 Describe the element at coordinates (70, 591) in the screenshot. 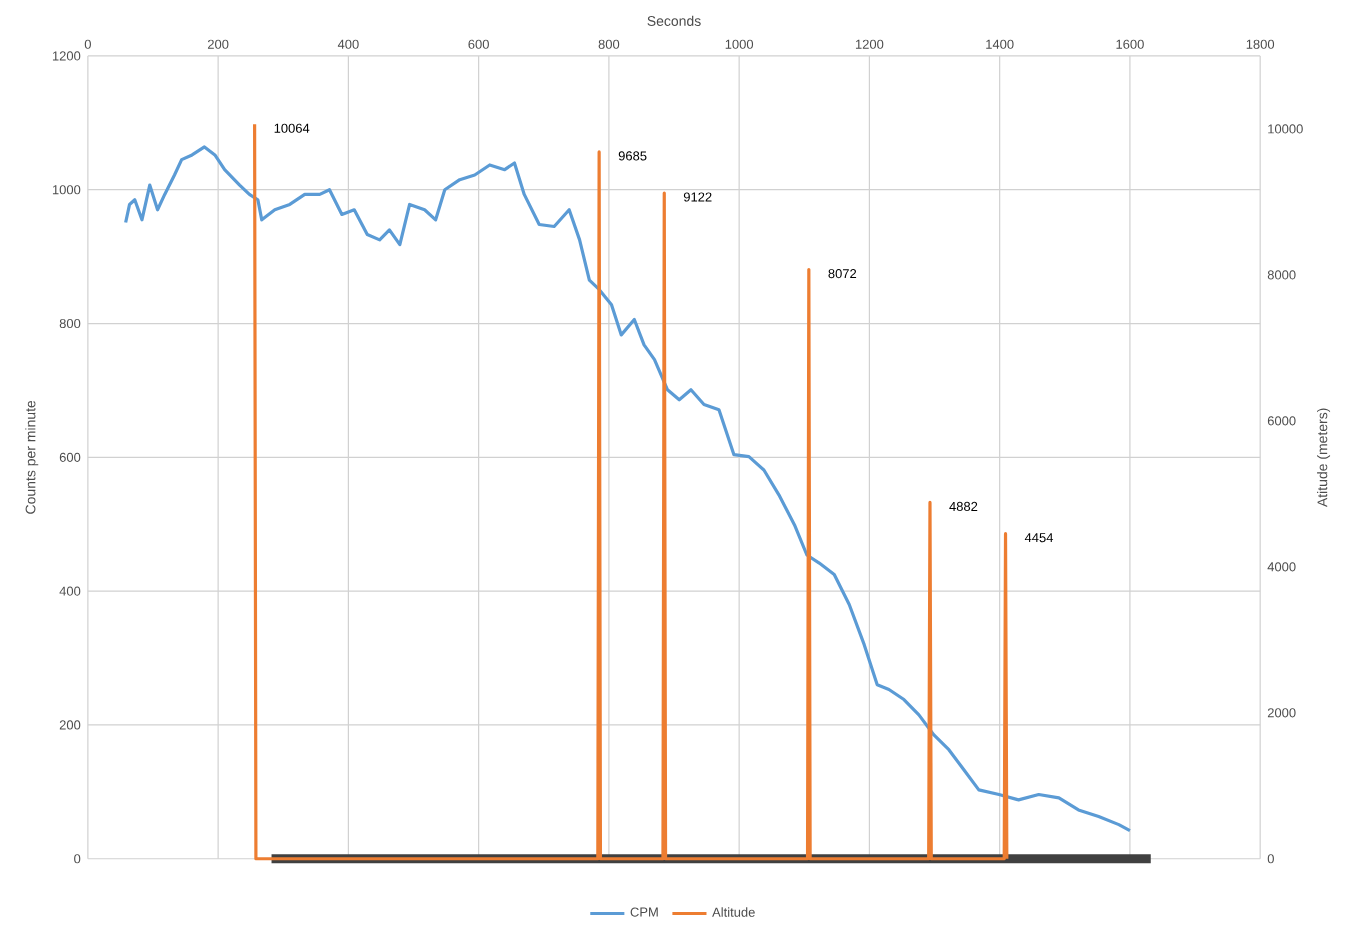

I see `y-tick-label: 400` at that location.